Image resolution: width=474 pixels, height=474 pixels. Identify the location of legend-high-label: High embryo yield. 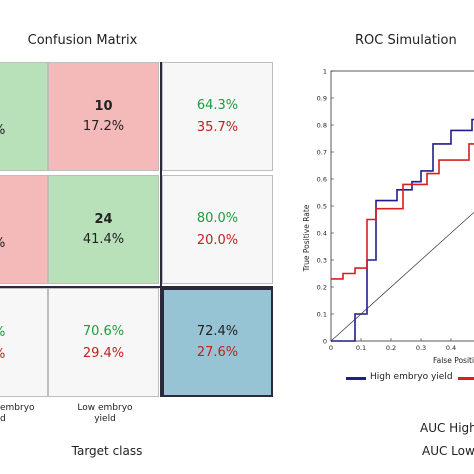
(411, 377).